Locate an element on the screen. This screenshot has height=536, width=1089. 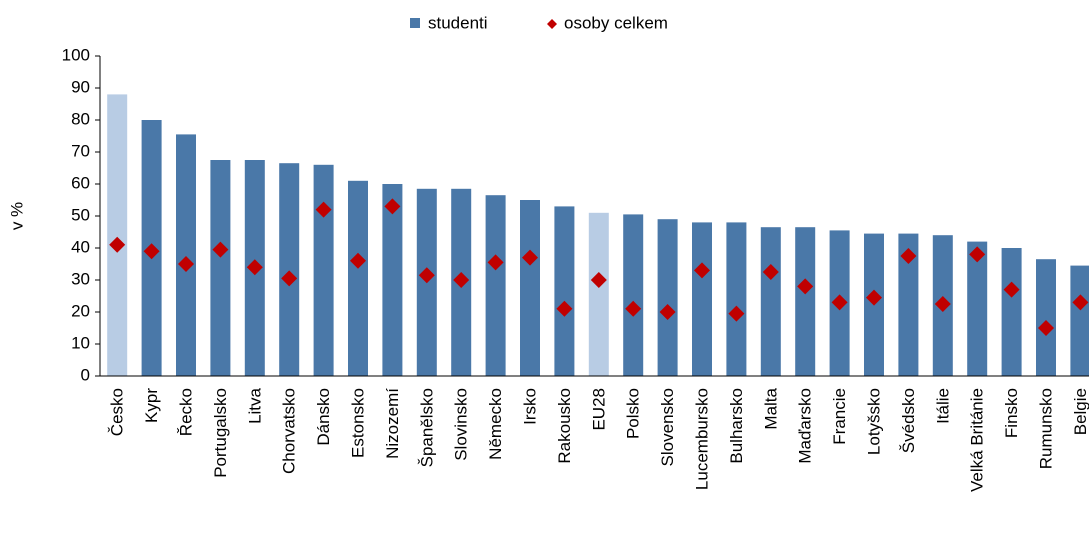
x-tick-label: Finsko is located at coordinates (1011, 413).